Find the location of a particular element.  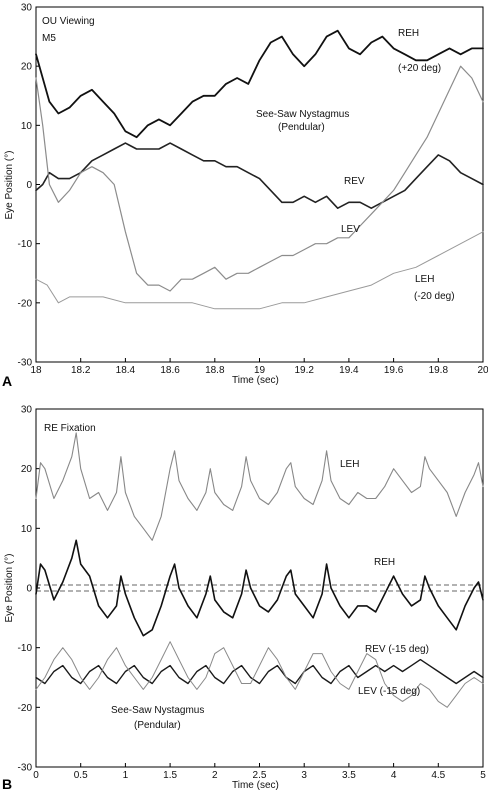

x-tick-label: 18.6 is located at coordinates (170, 370).